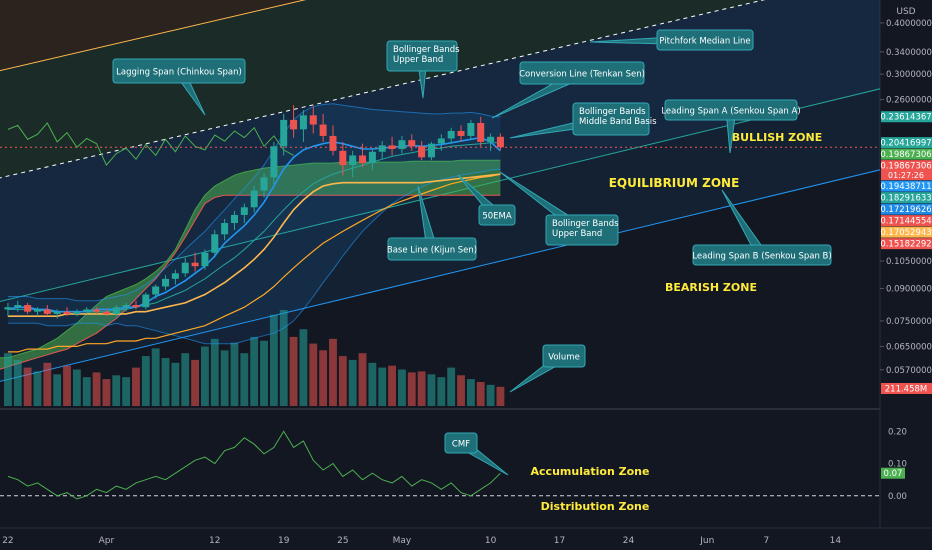  Describe the element at coordinates (497, 217) in the screenshot. I see `annotation-label: 50EMA` at that location.